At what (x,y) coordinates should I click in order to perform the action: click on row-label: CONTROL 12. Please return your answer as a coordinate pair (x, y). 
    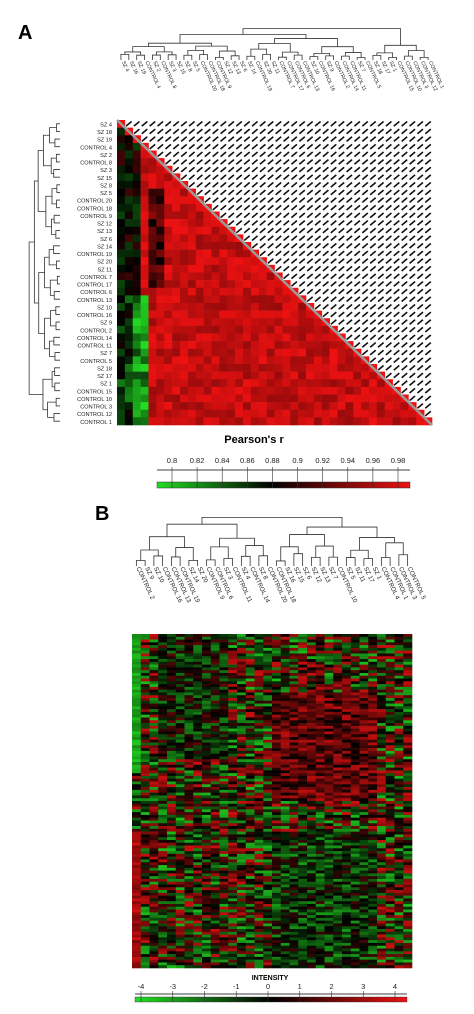
    Looking at the image, I should click on (94, 415).